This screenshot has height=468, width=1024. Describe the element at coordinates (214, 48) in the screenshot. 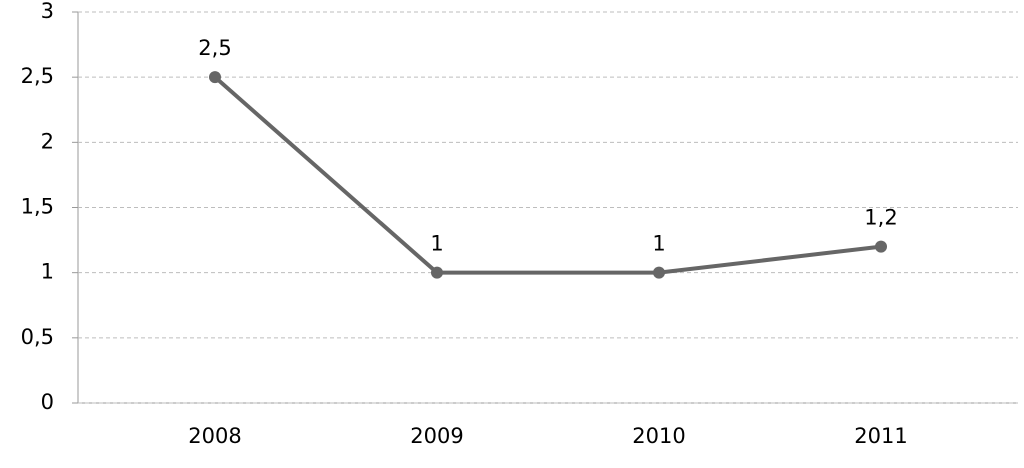

I see `data-label: 2,5` at that location.